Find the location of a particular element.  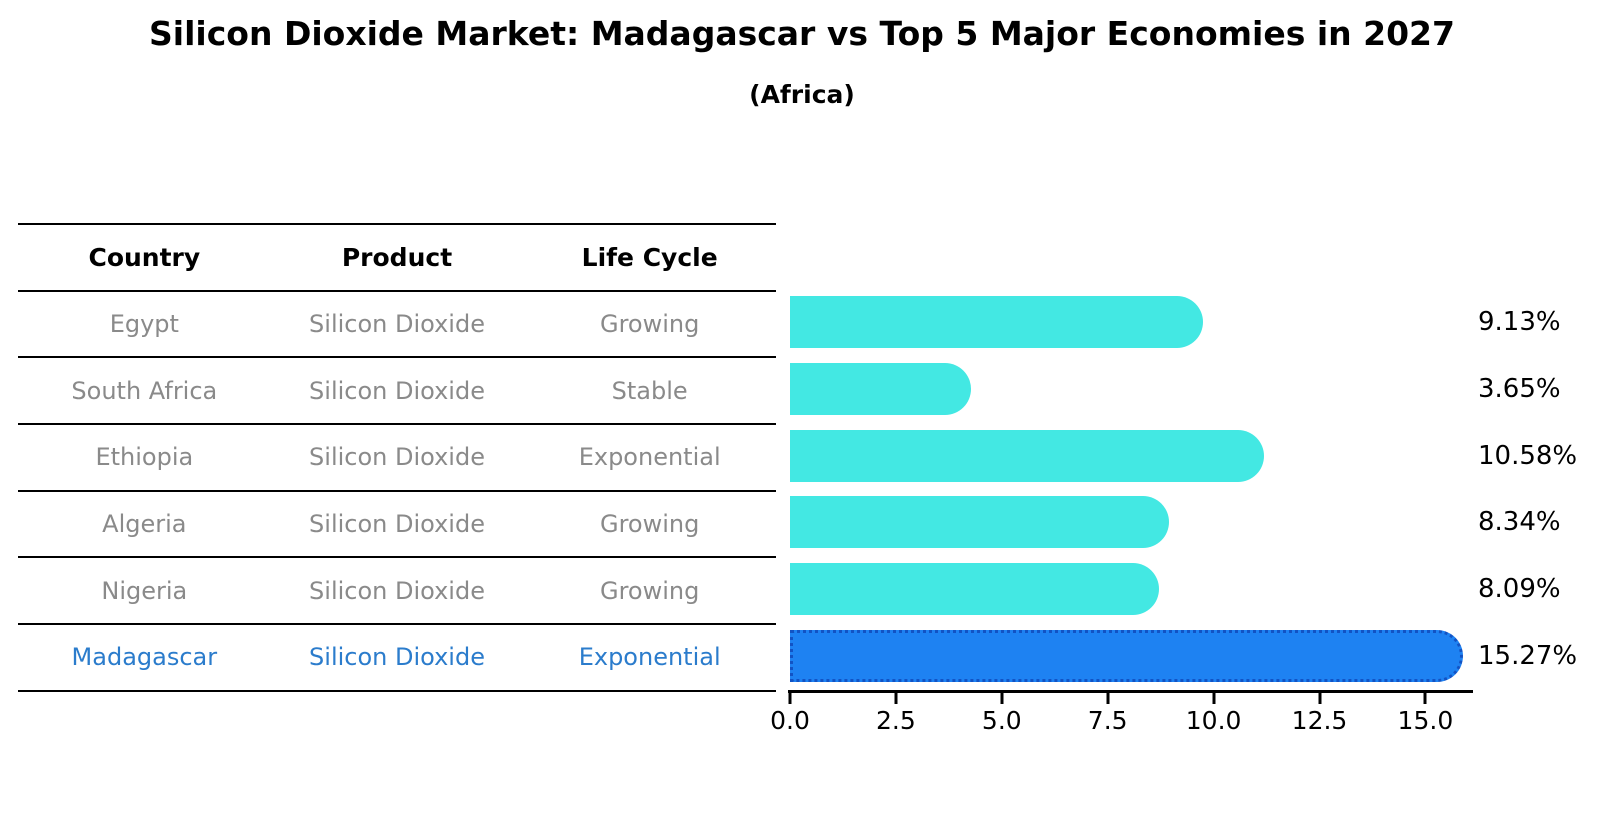

bar-algeria is located at coordinates (980, 522).